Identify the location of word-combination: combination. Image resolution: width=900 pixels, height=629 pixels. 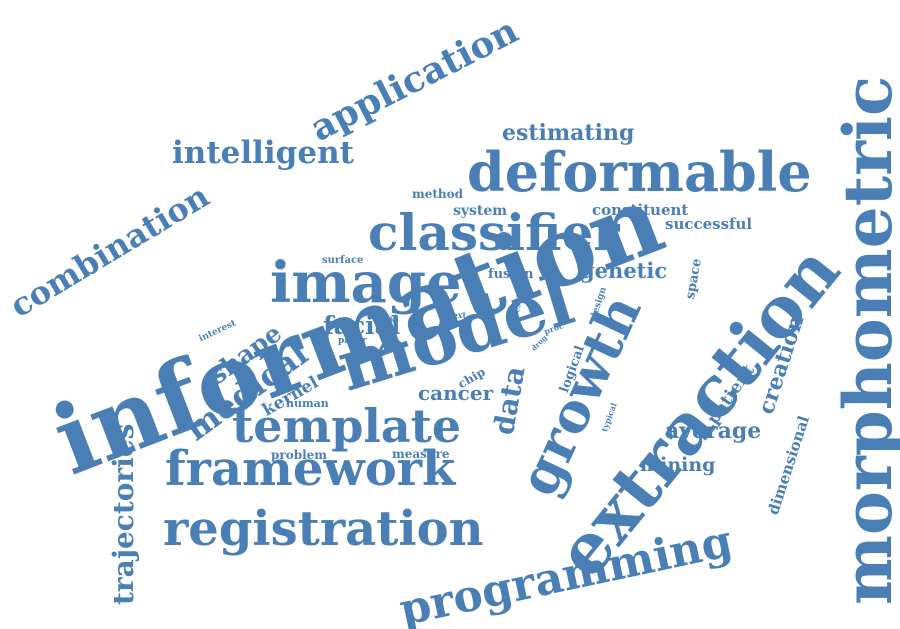
(109, 251).